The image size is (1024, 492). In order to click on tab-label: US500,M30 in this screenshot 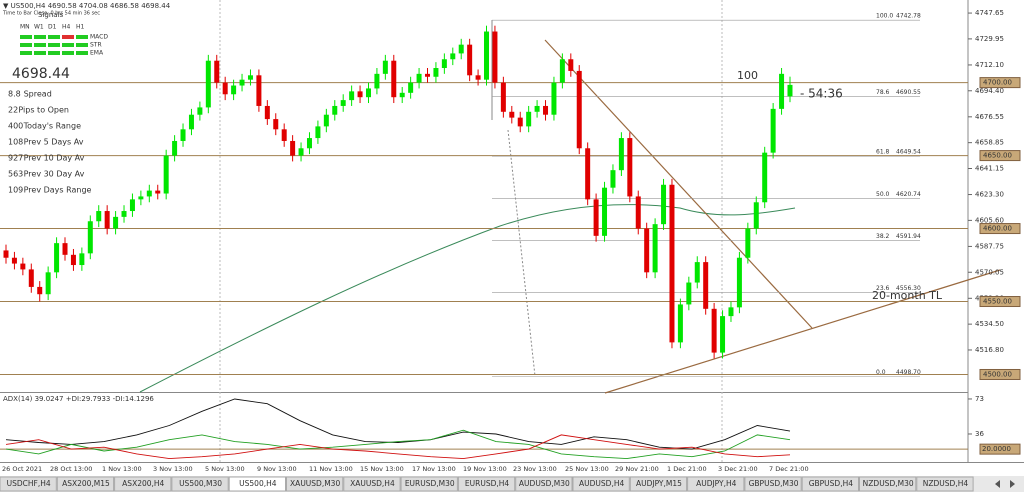, I will do `click(200, 483)`.